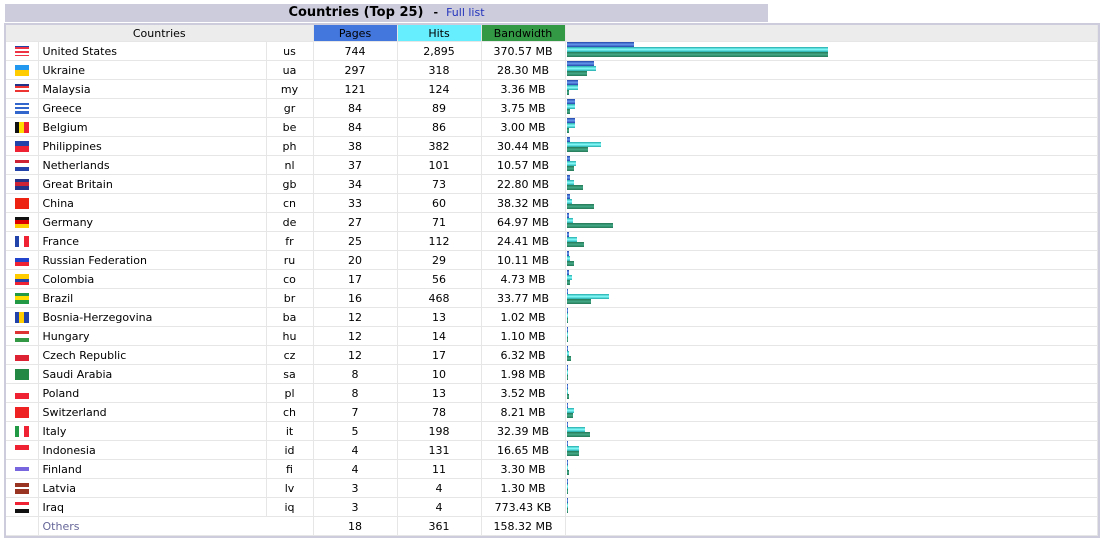  What do you see at coordinates (290, 222) in the screenshot?
I see `country-code: de` at bounding box center [290, 222].